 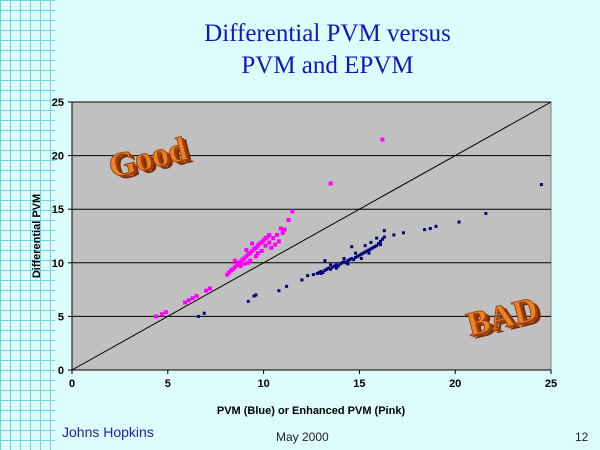 What do you see at coordinates (168, 384) in the screenshot?
I see `x-tick-label: 5` at bounding box center [168, 384].